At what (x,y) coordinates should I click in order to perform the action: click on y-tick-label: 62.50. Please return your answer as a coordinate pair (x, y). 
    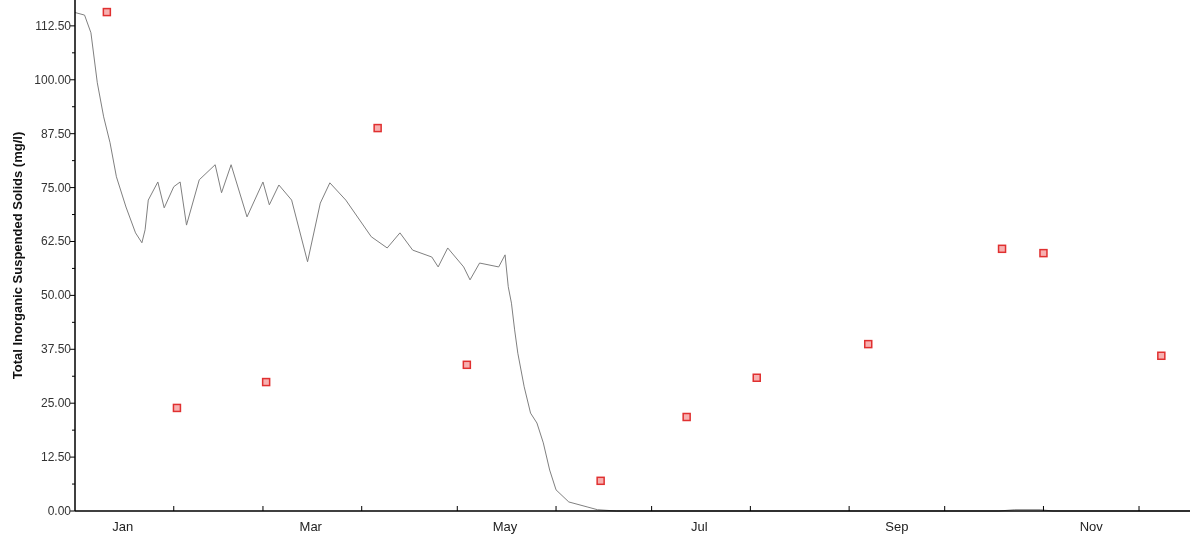
    Looking at the image, I should click on (56, 241).